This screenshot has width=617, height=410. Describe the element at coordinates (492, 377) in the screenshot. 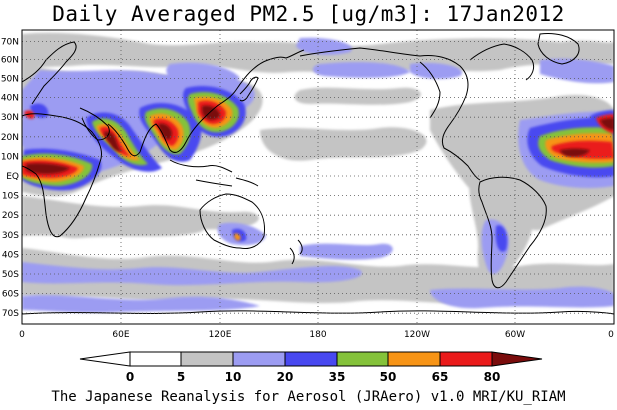

I see `colorbar-label: 80` at that location.